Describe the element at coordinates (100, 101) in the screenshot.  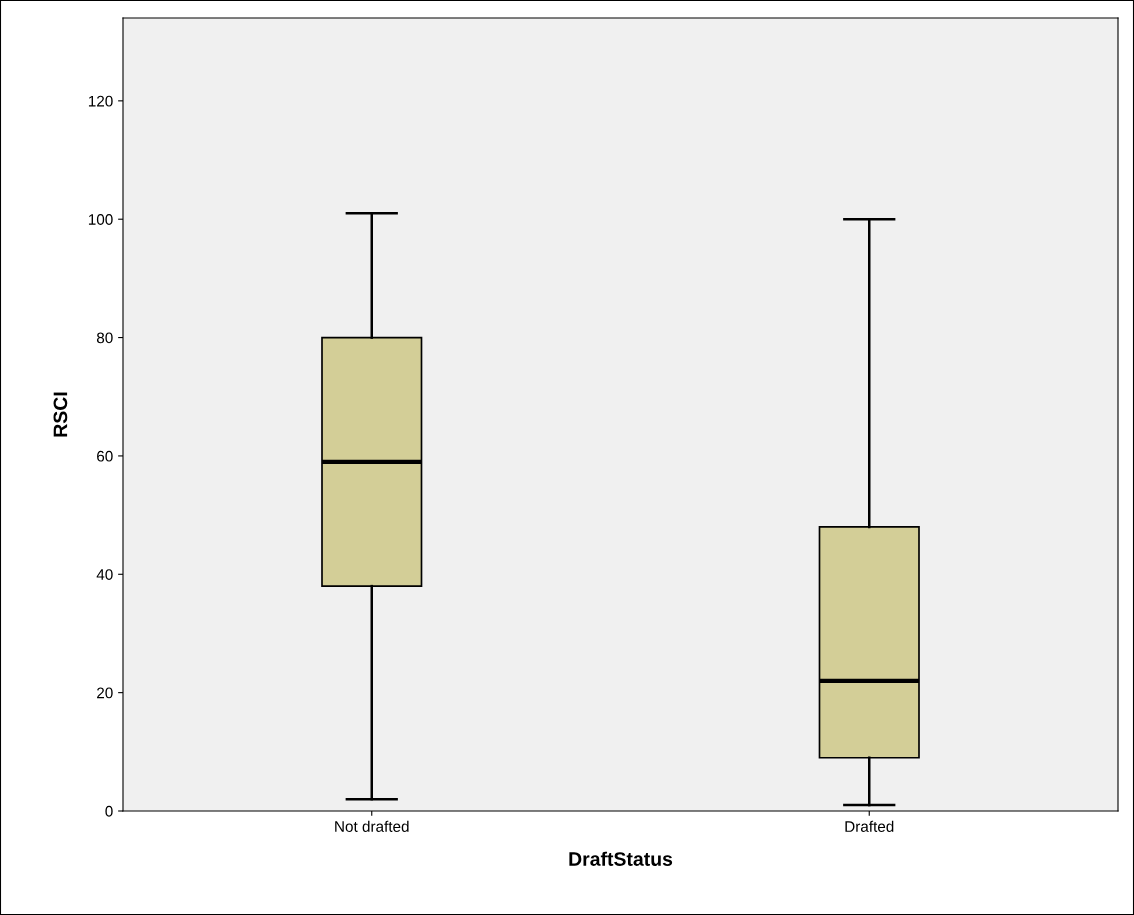
I see `y-tick-label: 120` at that location.